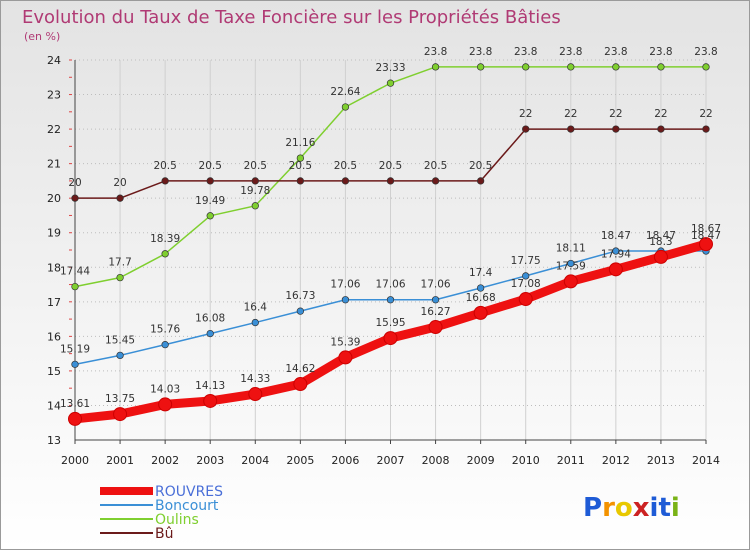 This screenshot has width=750, height=554. I want to click on data-label: 23.33, so click(390, 68).